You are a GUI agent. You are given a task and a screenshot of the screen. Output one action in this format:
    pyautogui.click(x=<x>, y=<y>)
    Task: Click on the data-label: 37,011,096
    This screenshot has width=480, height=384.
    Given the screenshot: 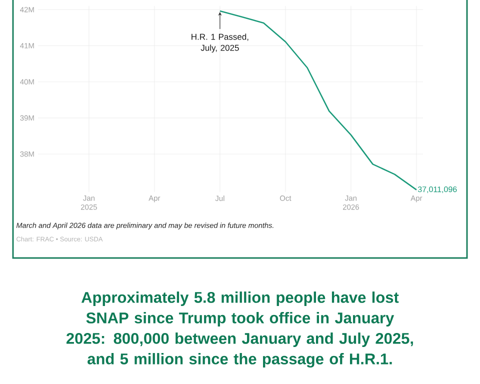 What is the action you would take?
    pyautogui.click(x=437, y=190)
    